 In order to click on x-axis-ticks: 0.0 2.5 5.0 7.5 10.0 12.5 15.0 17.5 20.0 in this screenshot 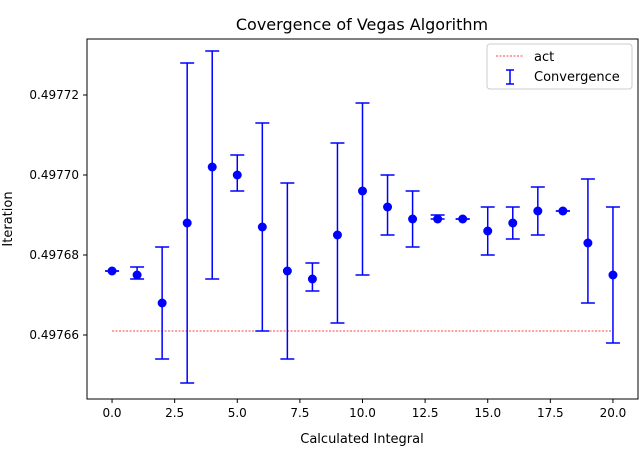, I will do `click(364, 409)`.